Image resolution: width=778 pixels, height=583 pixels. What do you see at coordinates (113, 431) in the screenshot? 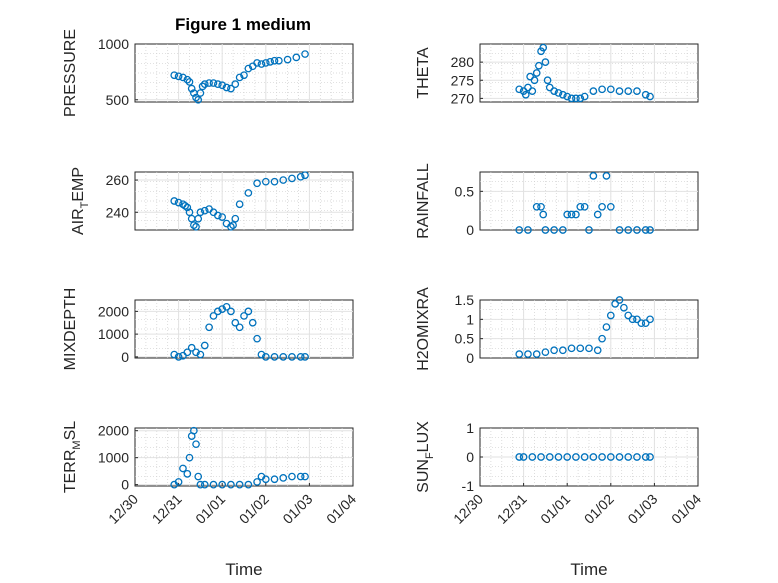
I see `y-tick-label: 2000` at bounding box center [113, 431].